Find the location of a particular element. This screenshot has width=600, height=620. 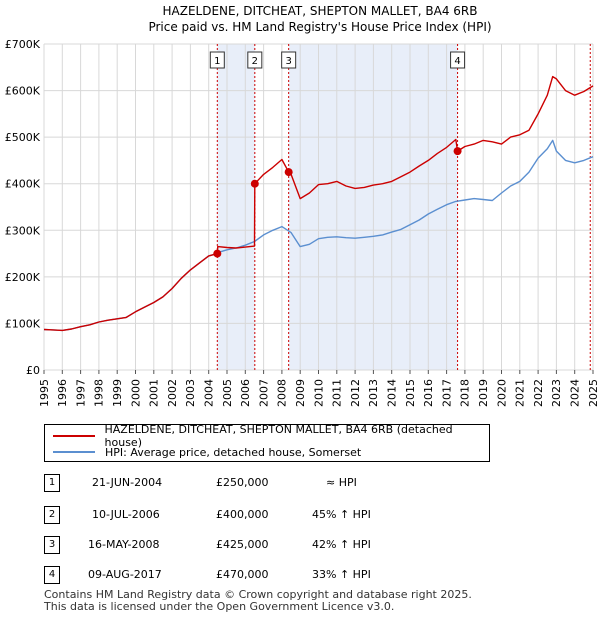

y-tick-label: £500K is located at coordinates (23, 137).